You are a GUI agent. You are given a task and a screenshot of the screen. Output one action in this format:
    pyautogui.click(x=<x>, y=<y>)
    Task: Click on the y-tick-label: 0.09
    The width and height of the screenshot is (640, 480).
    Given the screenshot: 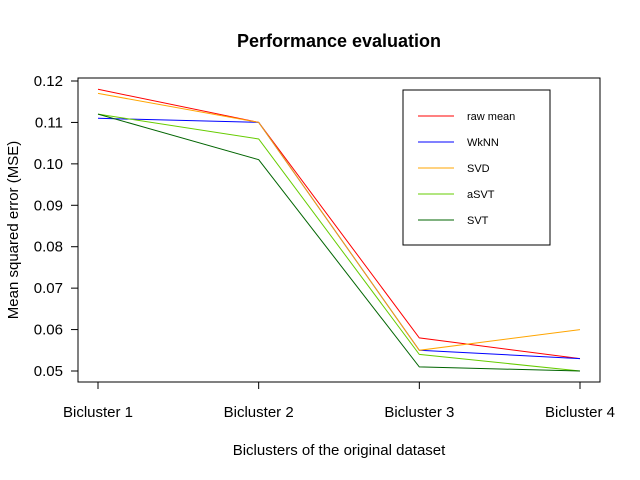 What is the action you would take?
    pyautogui.click(x=48, y=205)
    